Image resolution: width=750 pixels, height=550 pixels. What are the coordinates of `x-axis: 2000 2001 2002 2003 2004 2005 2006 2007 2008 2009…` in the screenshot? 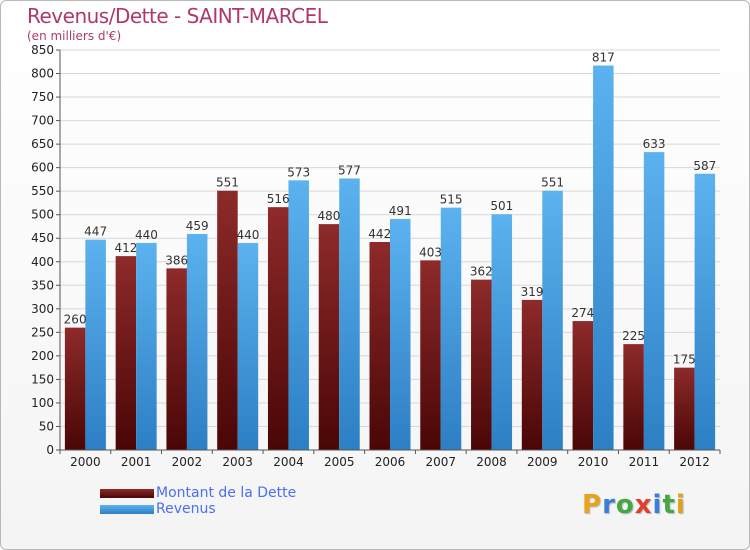 It's located at (390, 459).